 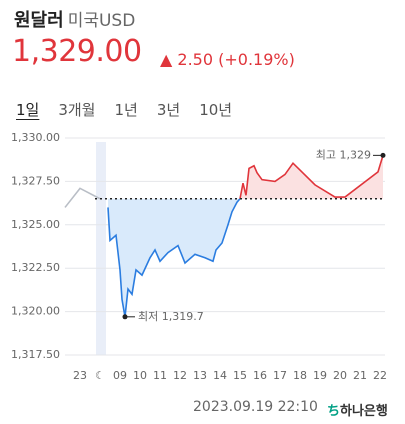 I want to click on x-tick-label: 16, so click(x=260, y=375).